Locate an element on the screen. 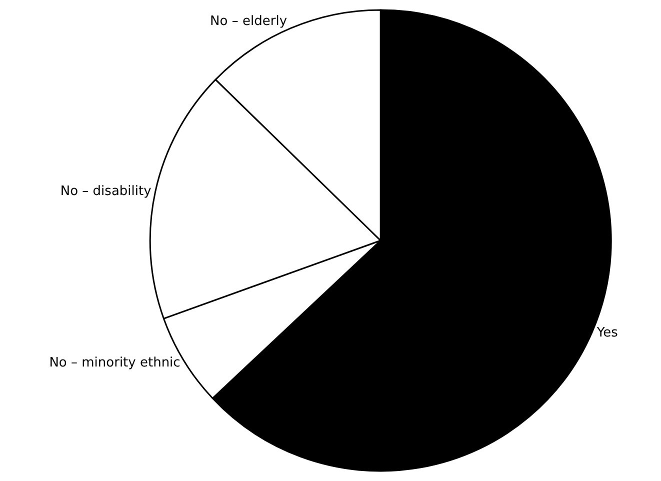  slice-label: No – elderly is located at coordinates (249, 22).